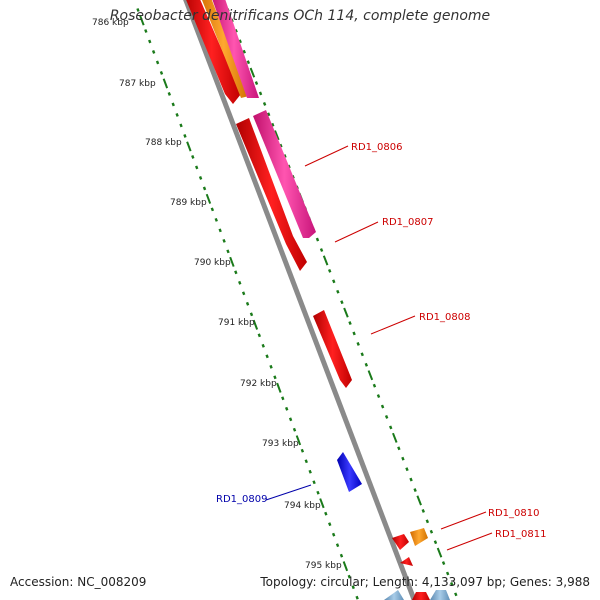 The width and height of the screenshot is (600, 600). Describe the element at coordinates (137, 84) in the screenshot. I see `scale-label-787: 787 kbp` at that location.